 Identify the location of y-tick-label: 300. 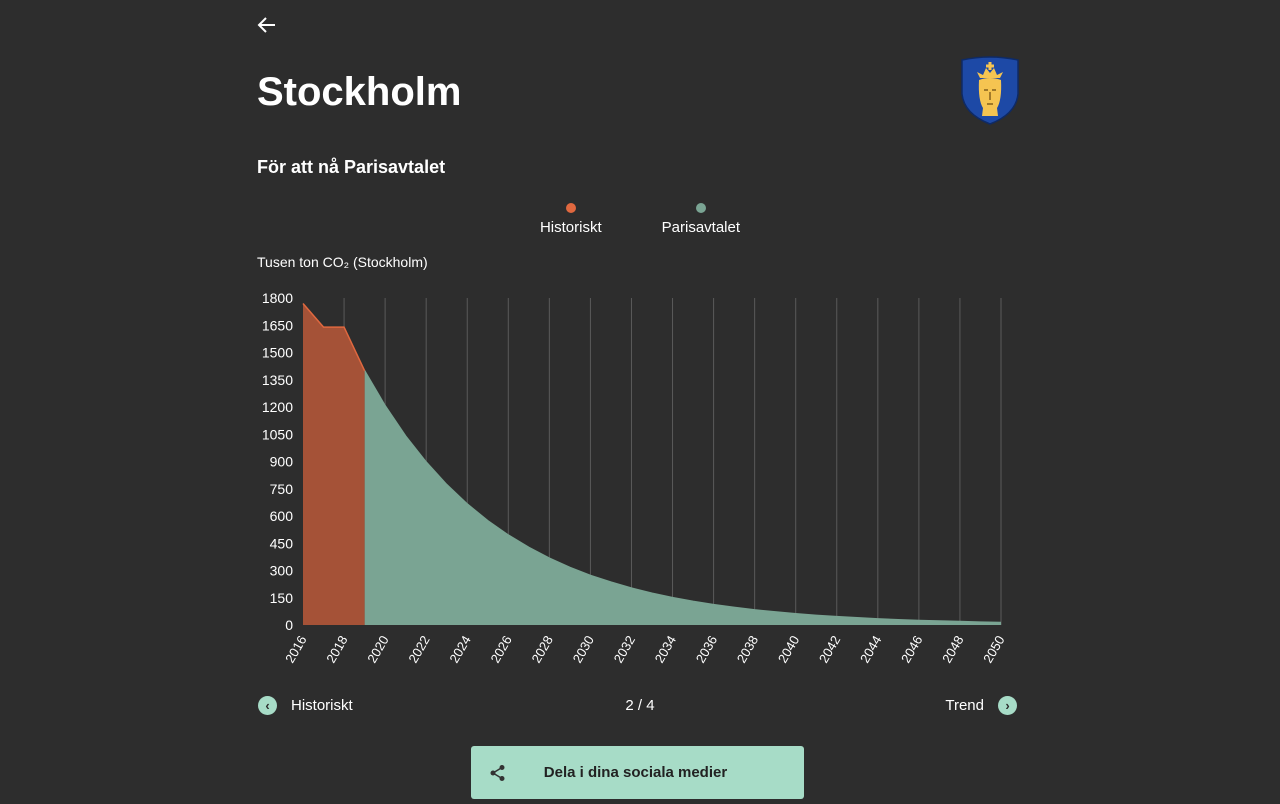
(282, 571).